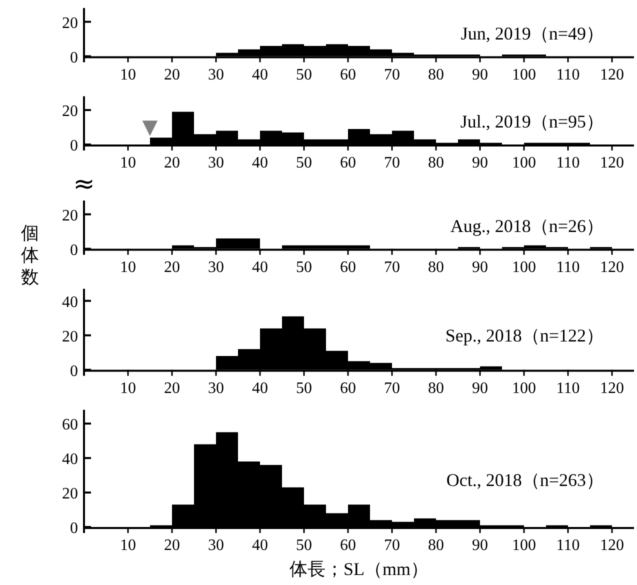 The image size is (637, 585). I want to click on y-axis-title: 個体数, so click(30, 254).